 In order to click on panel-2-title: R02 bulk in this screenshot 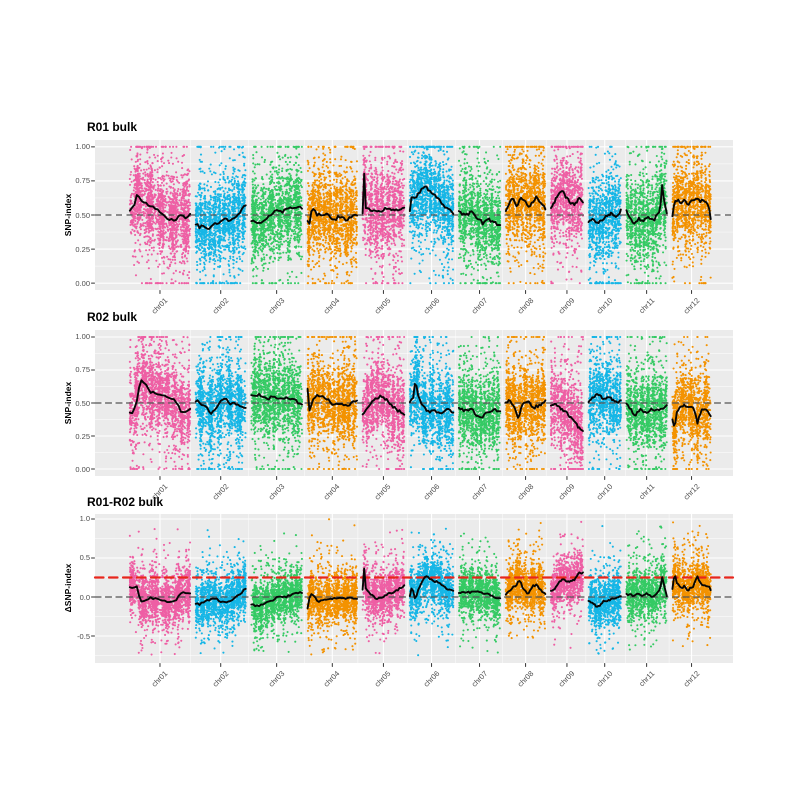, I will do `click(112, 317)`.